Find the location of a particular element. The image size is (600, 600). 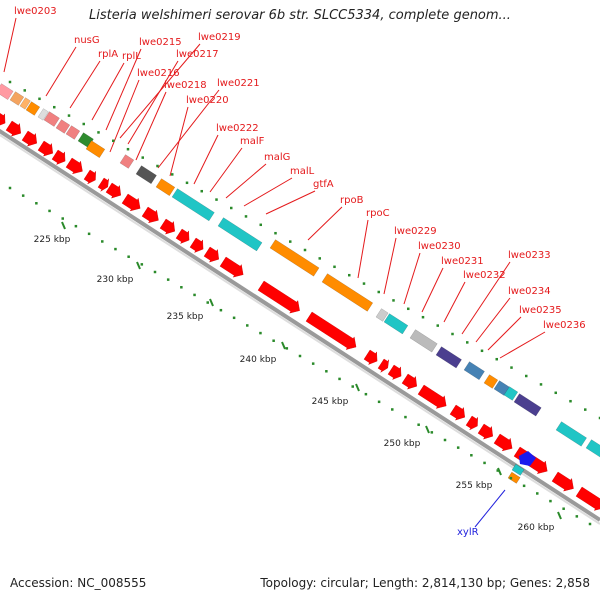

gene-label-lwe0216: lwe0216 is located at coordinates (158, 73).